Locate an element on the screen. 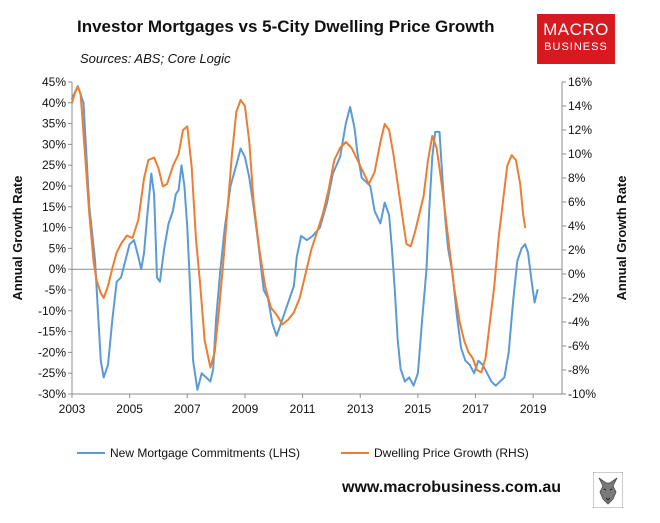 The width and height of the screenshot is (660, 523). y-tick-label-right: 14% is located at coordinates (580, 106).